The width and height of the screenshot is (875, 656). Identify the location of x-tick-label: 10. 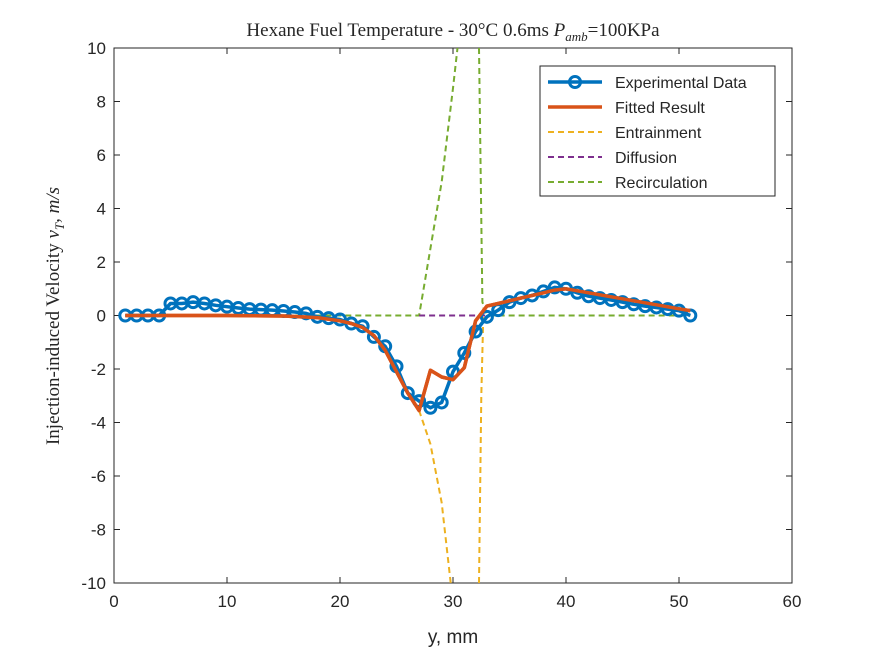
(227, 601).